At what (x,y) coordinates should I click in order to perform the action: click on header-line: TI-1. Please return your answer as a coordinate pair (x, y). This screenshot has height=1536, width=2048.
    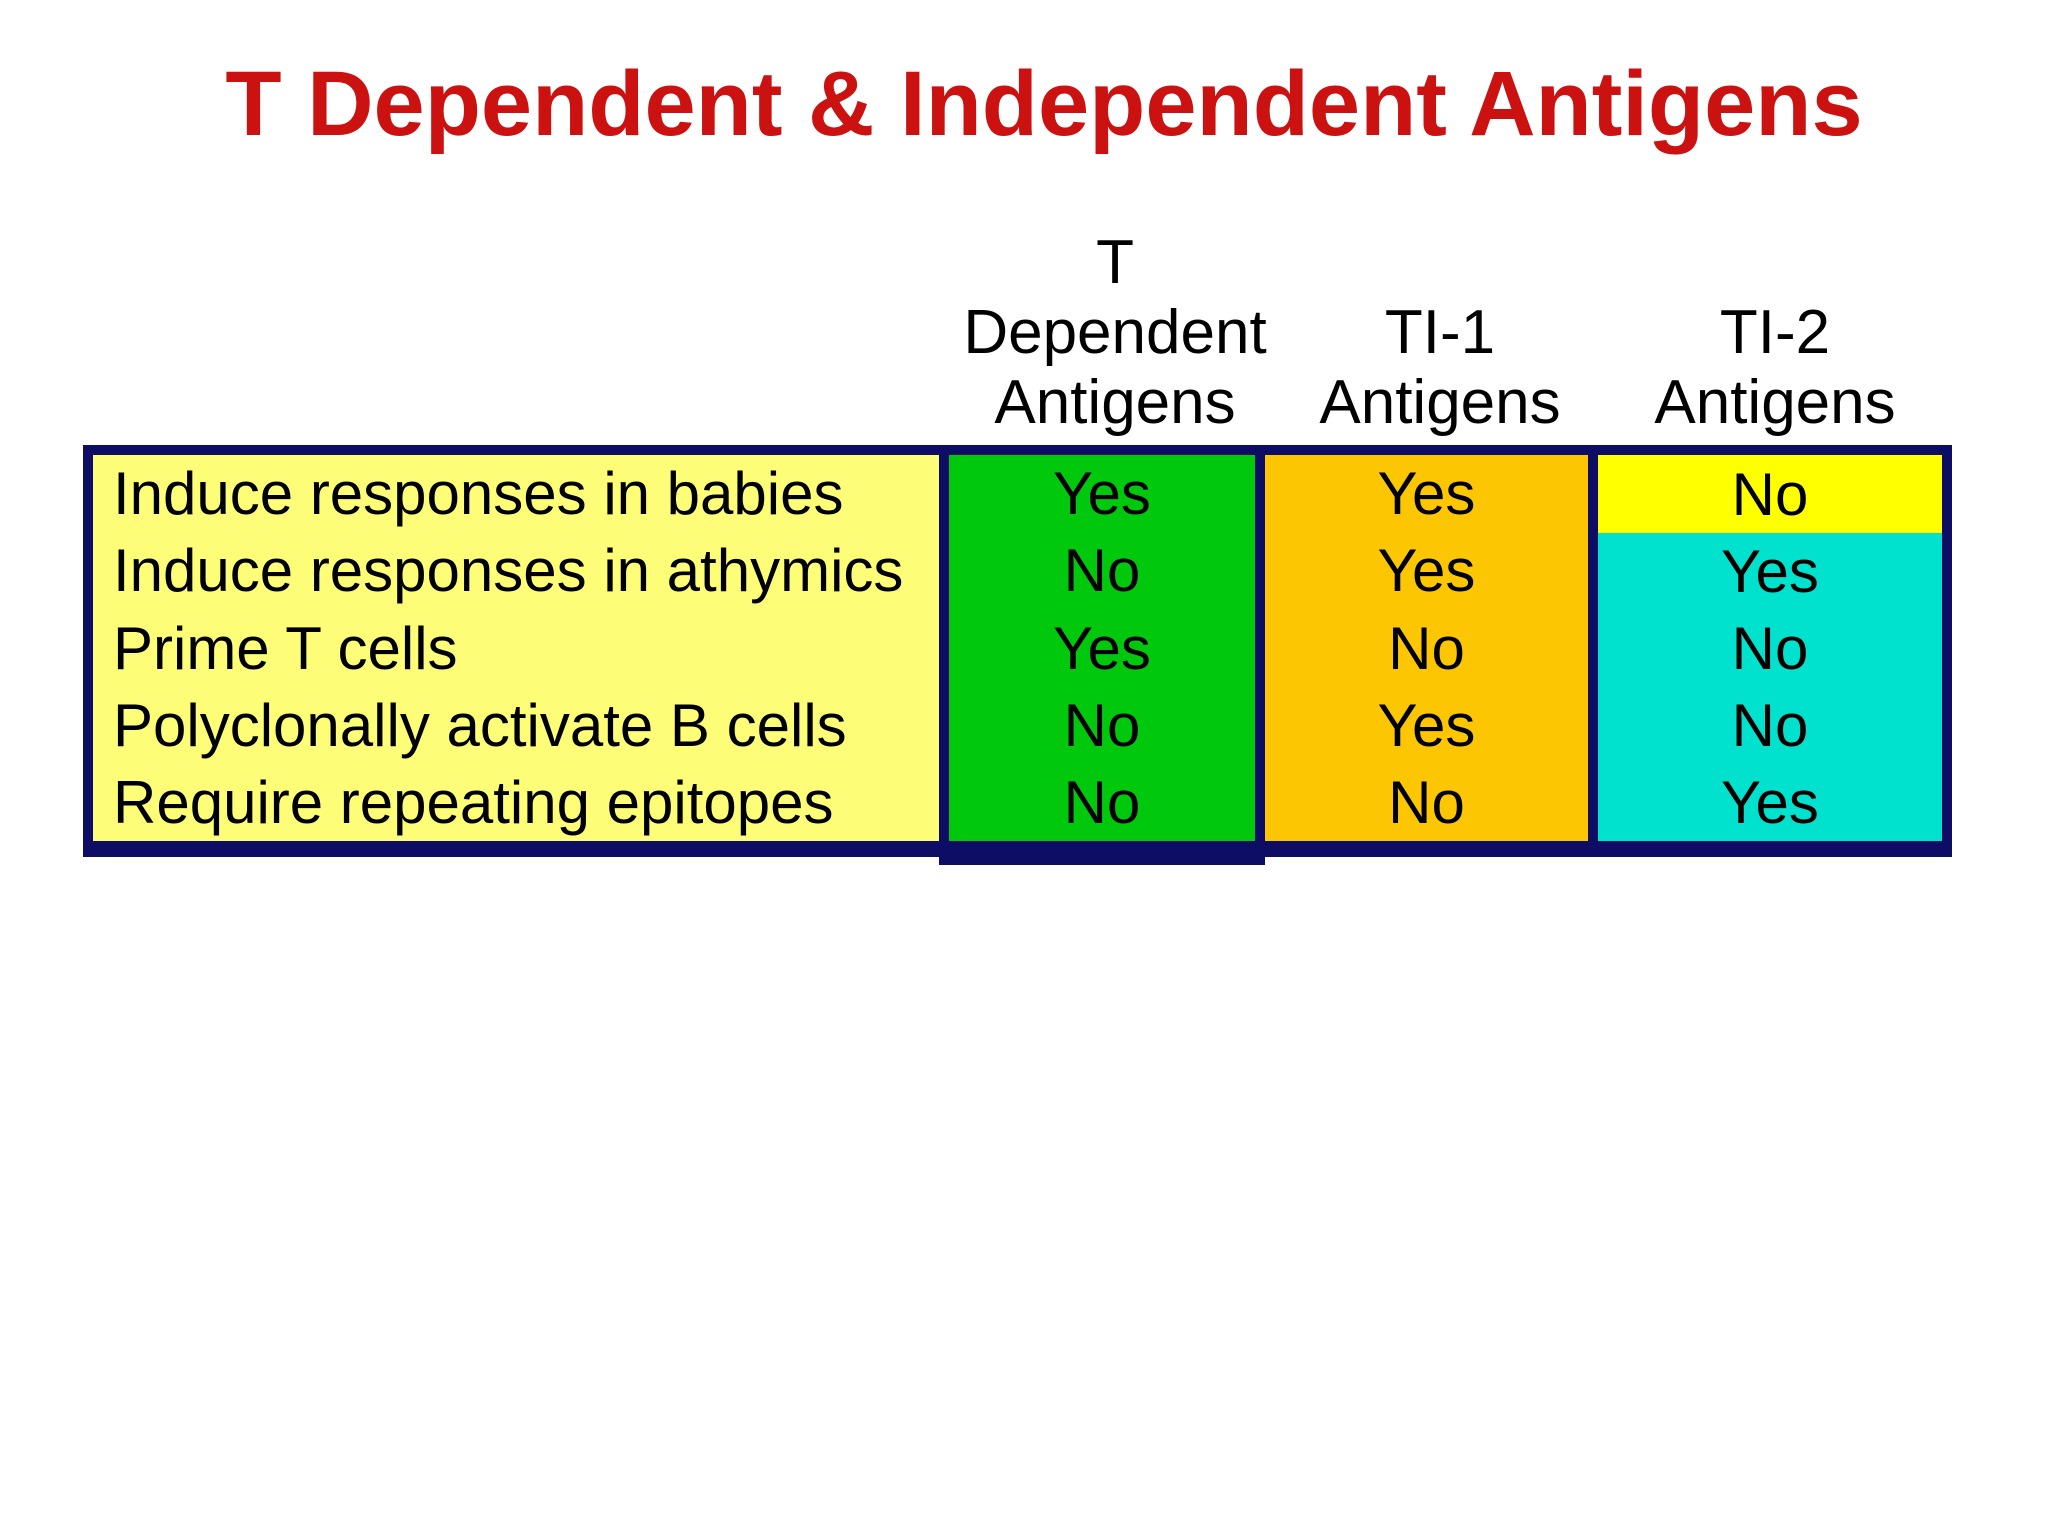
    Looking at the image, I should click on (1440, 332).